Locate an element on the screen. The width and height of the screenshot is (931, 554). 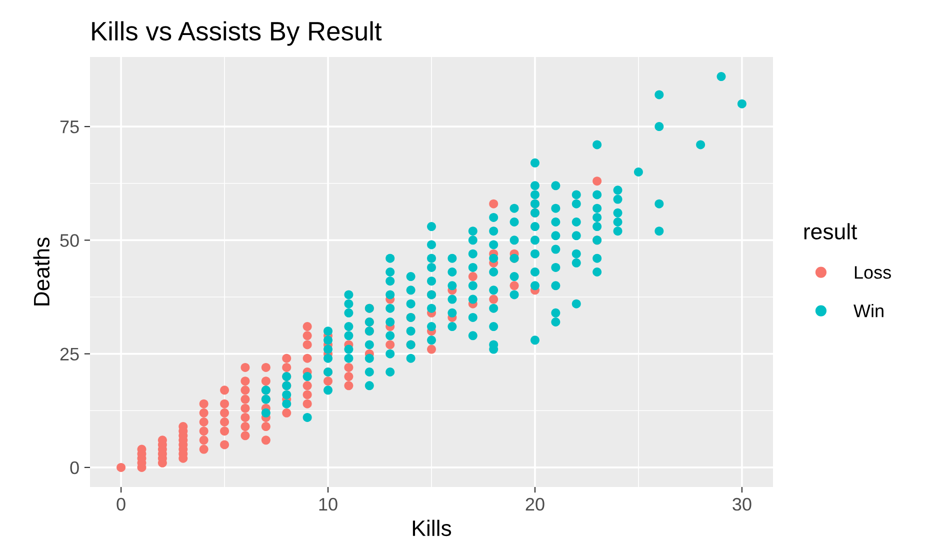
y-tick-label: 75 is located at coordinates (69, 127).